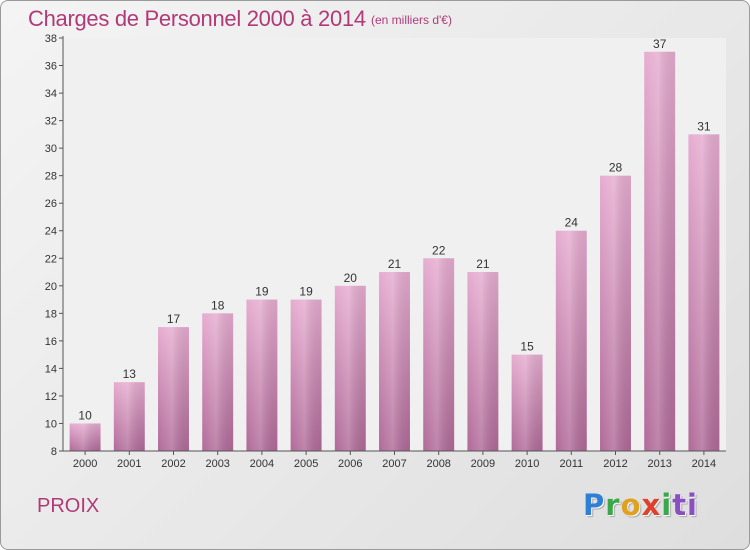  Describe the element at coordinates (571, 464) in the screenshot. I see `x-tick-label: 2011` at that location.